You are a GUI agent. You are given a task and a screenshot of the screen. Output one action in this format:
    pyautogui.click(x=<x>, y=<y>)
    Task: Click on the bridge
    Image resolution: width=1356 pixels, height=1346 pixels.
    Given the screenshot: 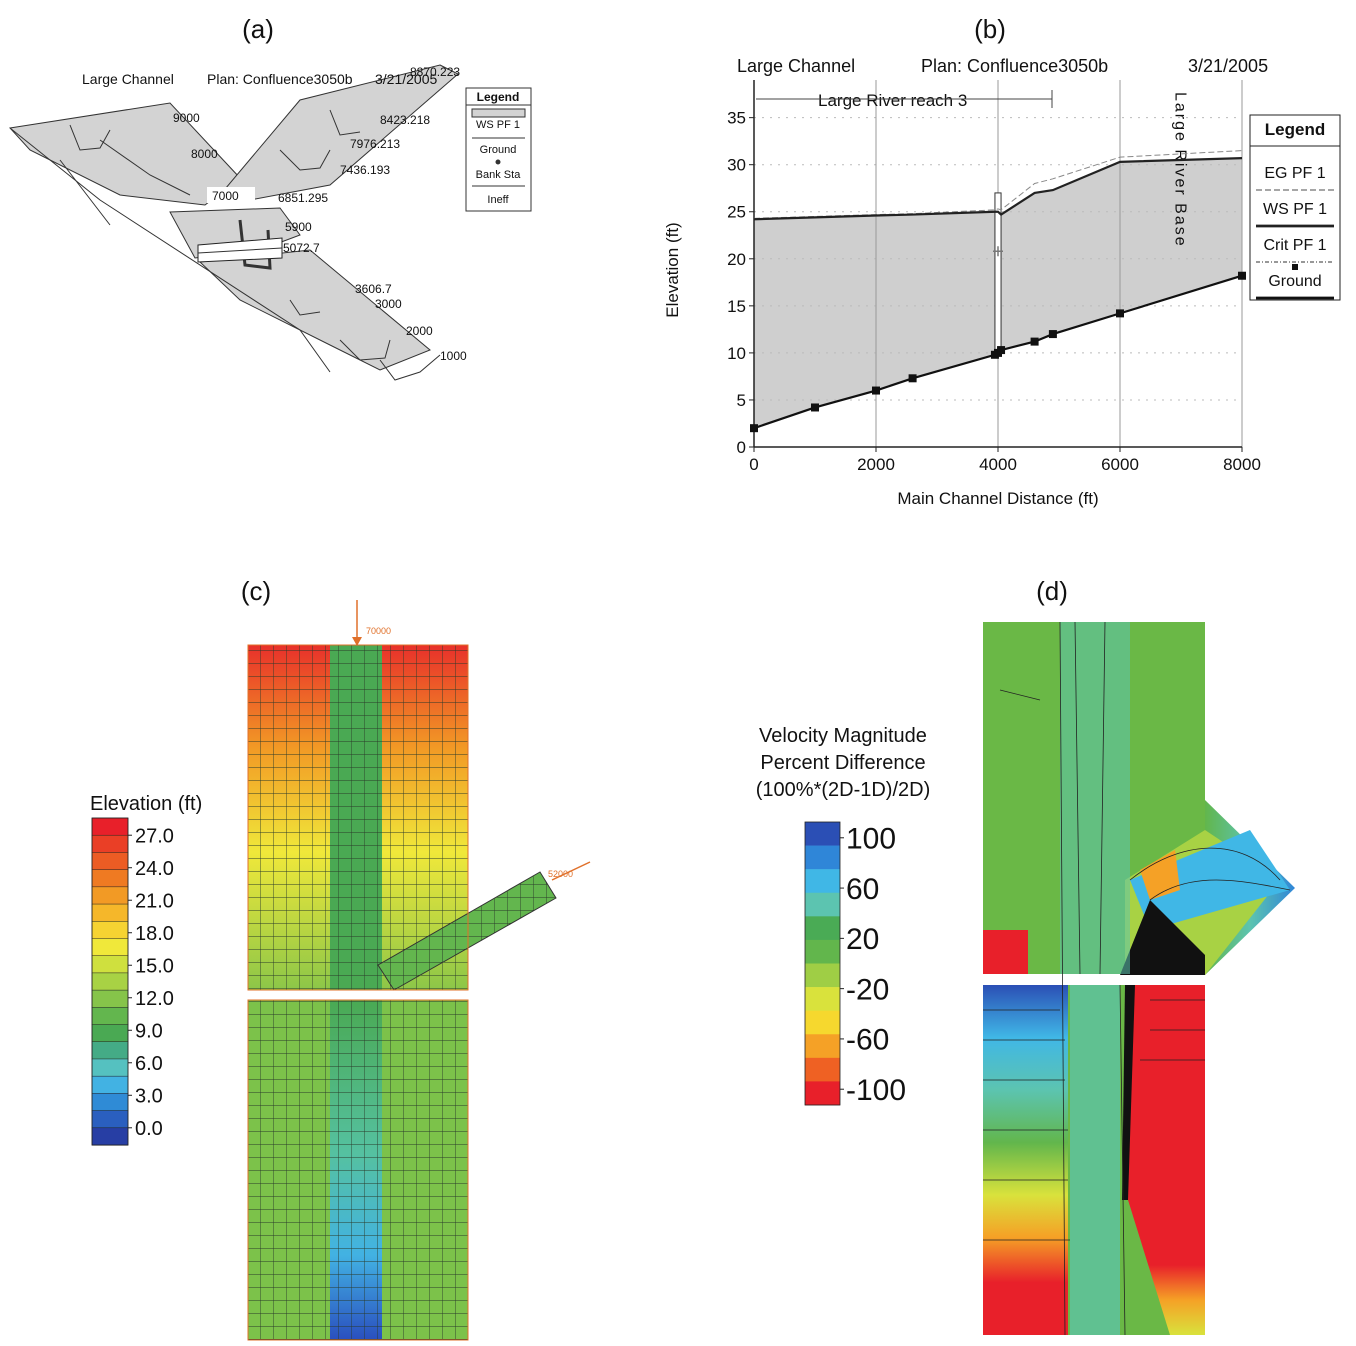 What is the action you would take?
    pyautogui.click(x=998, y=273)
    